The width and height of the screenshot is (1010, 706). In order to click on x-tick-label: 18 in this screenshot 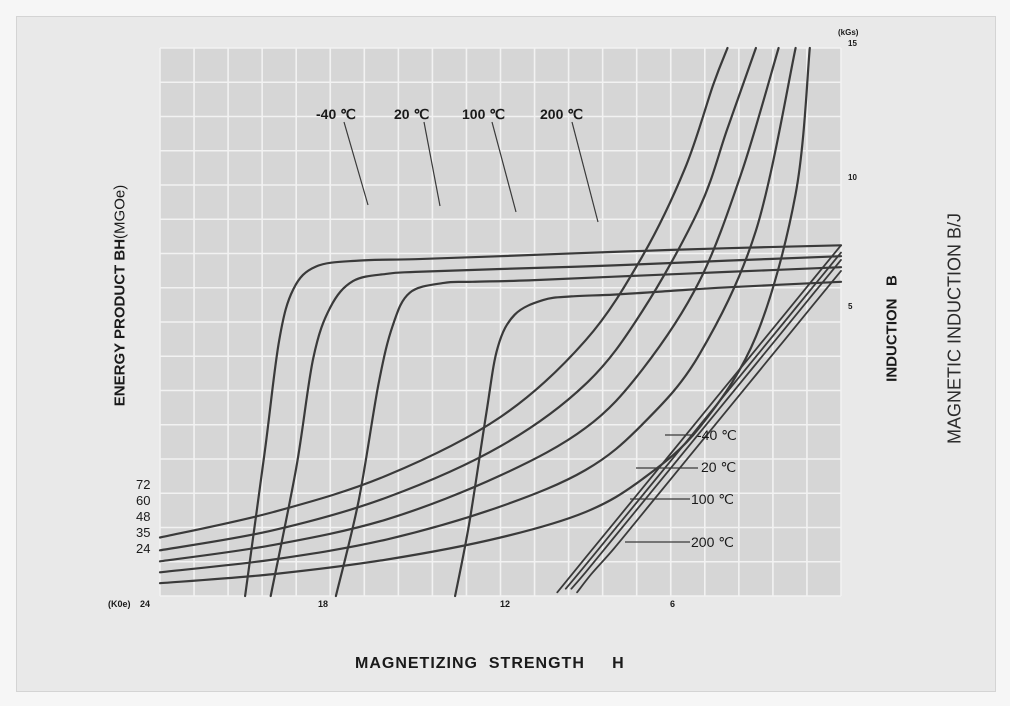, I will do `click(323, 604)`.